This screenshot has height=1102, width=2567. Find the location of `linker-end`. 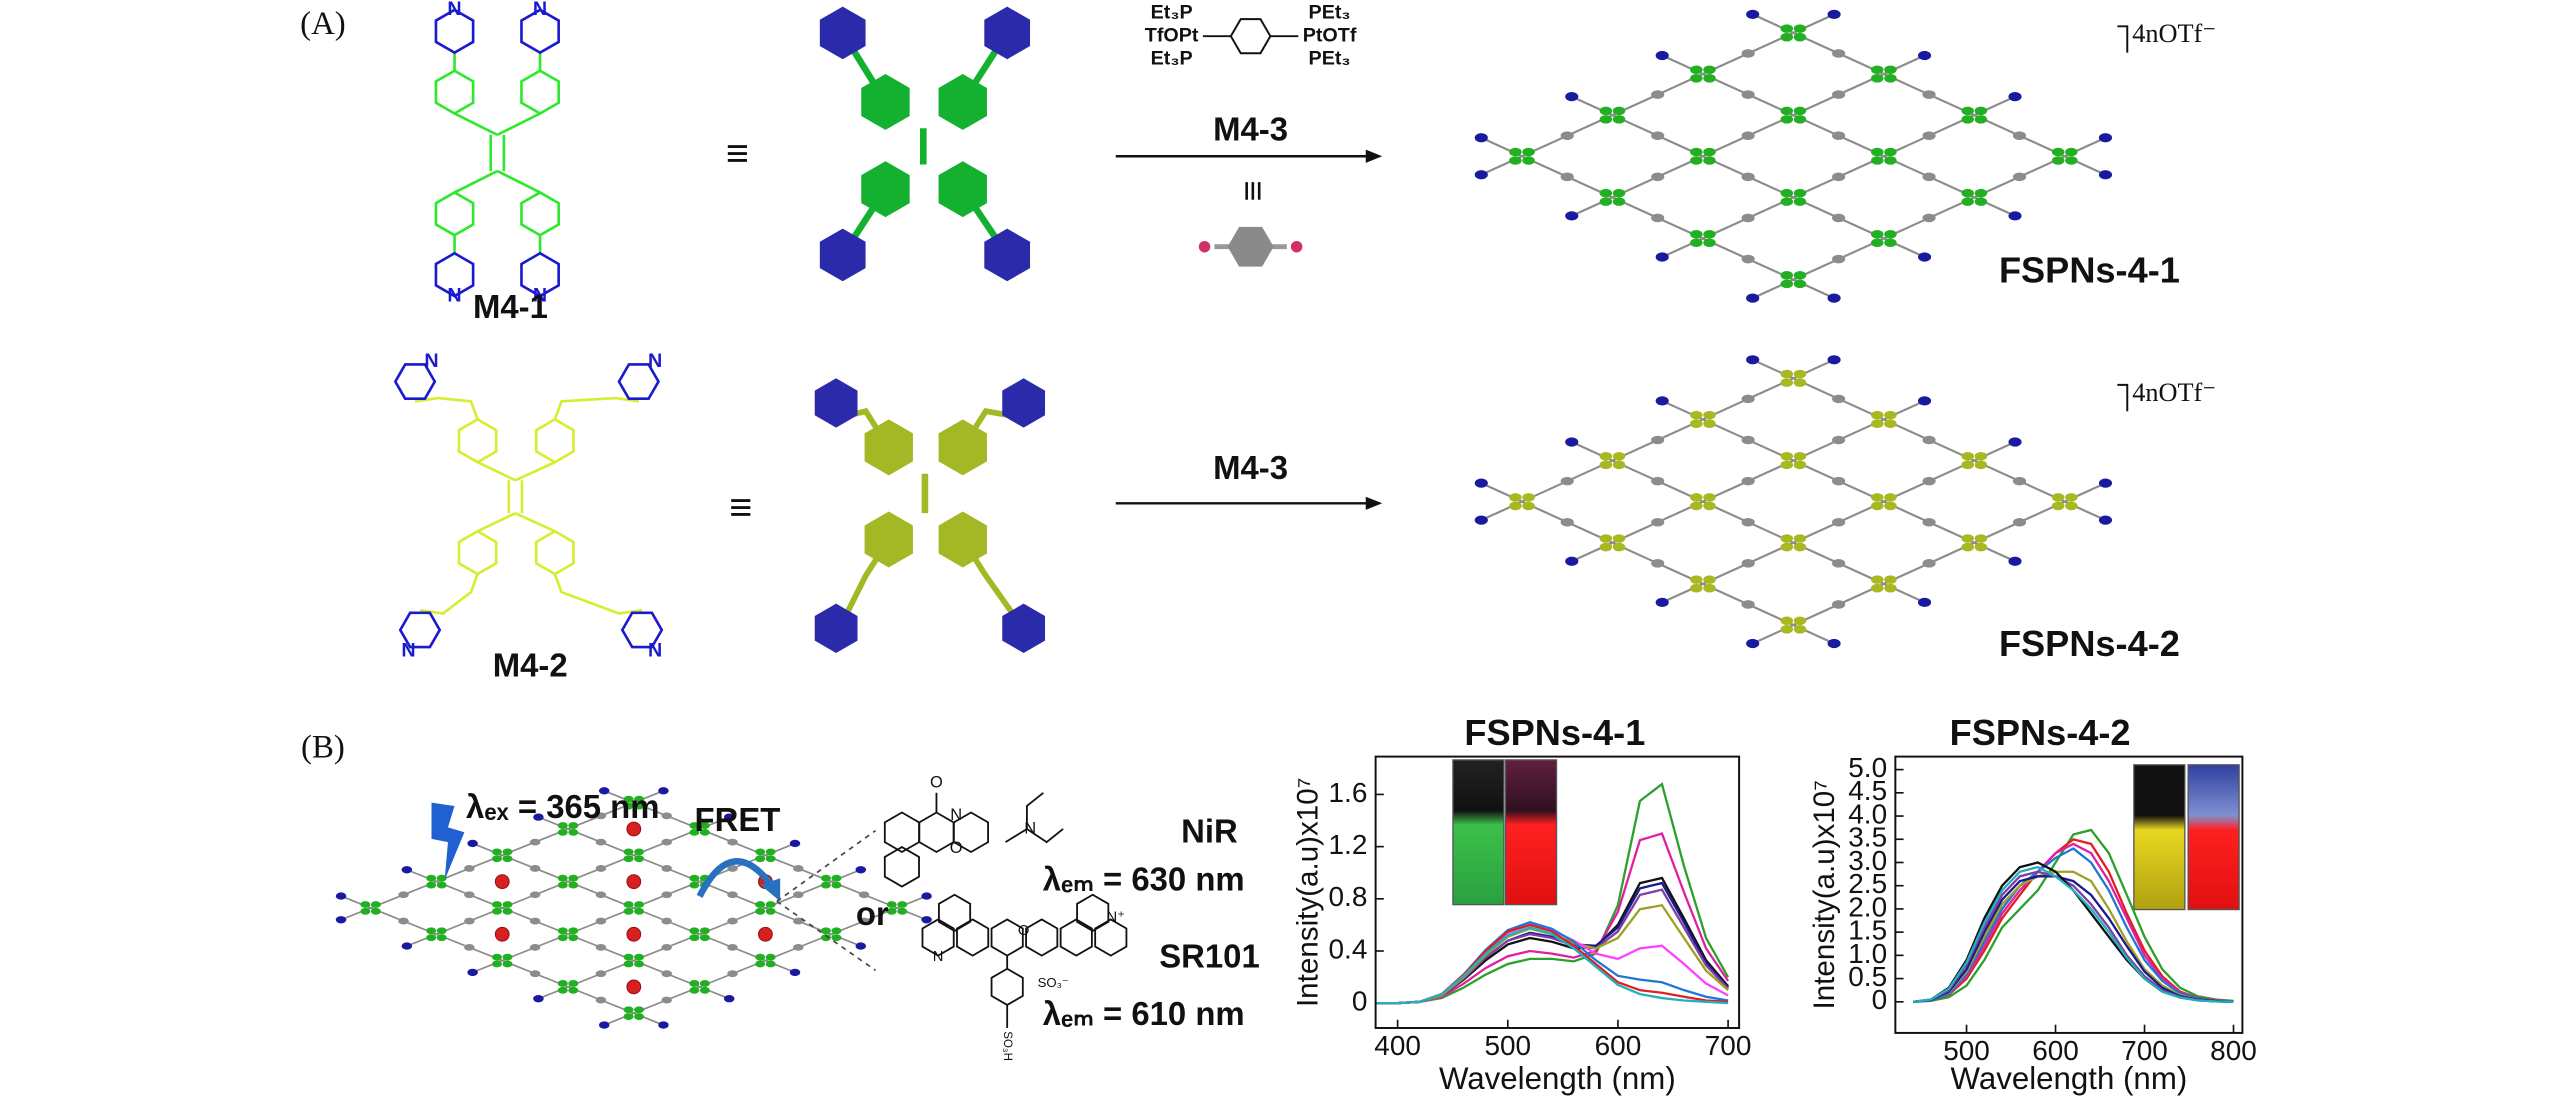

linker-end is located at coordinates (1204, 246).